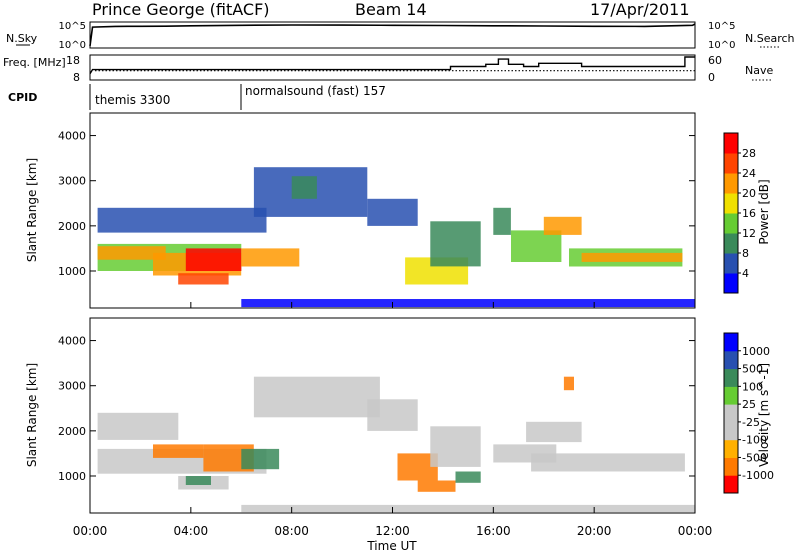  I want to click on frequency-panel-frame, so click(392, 67).